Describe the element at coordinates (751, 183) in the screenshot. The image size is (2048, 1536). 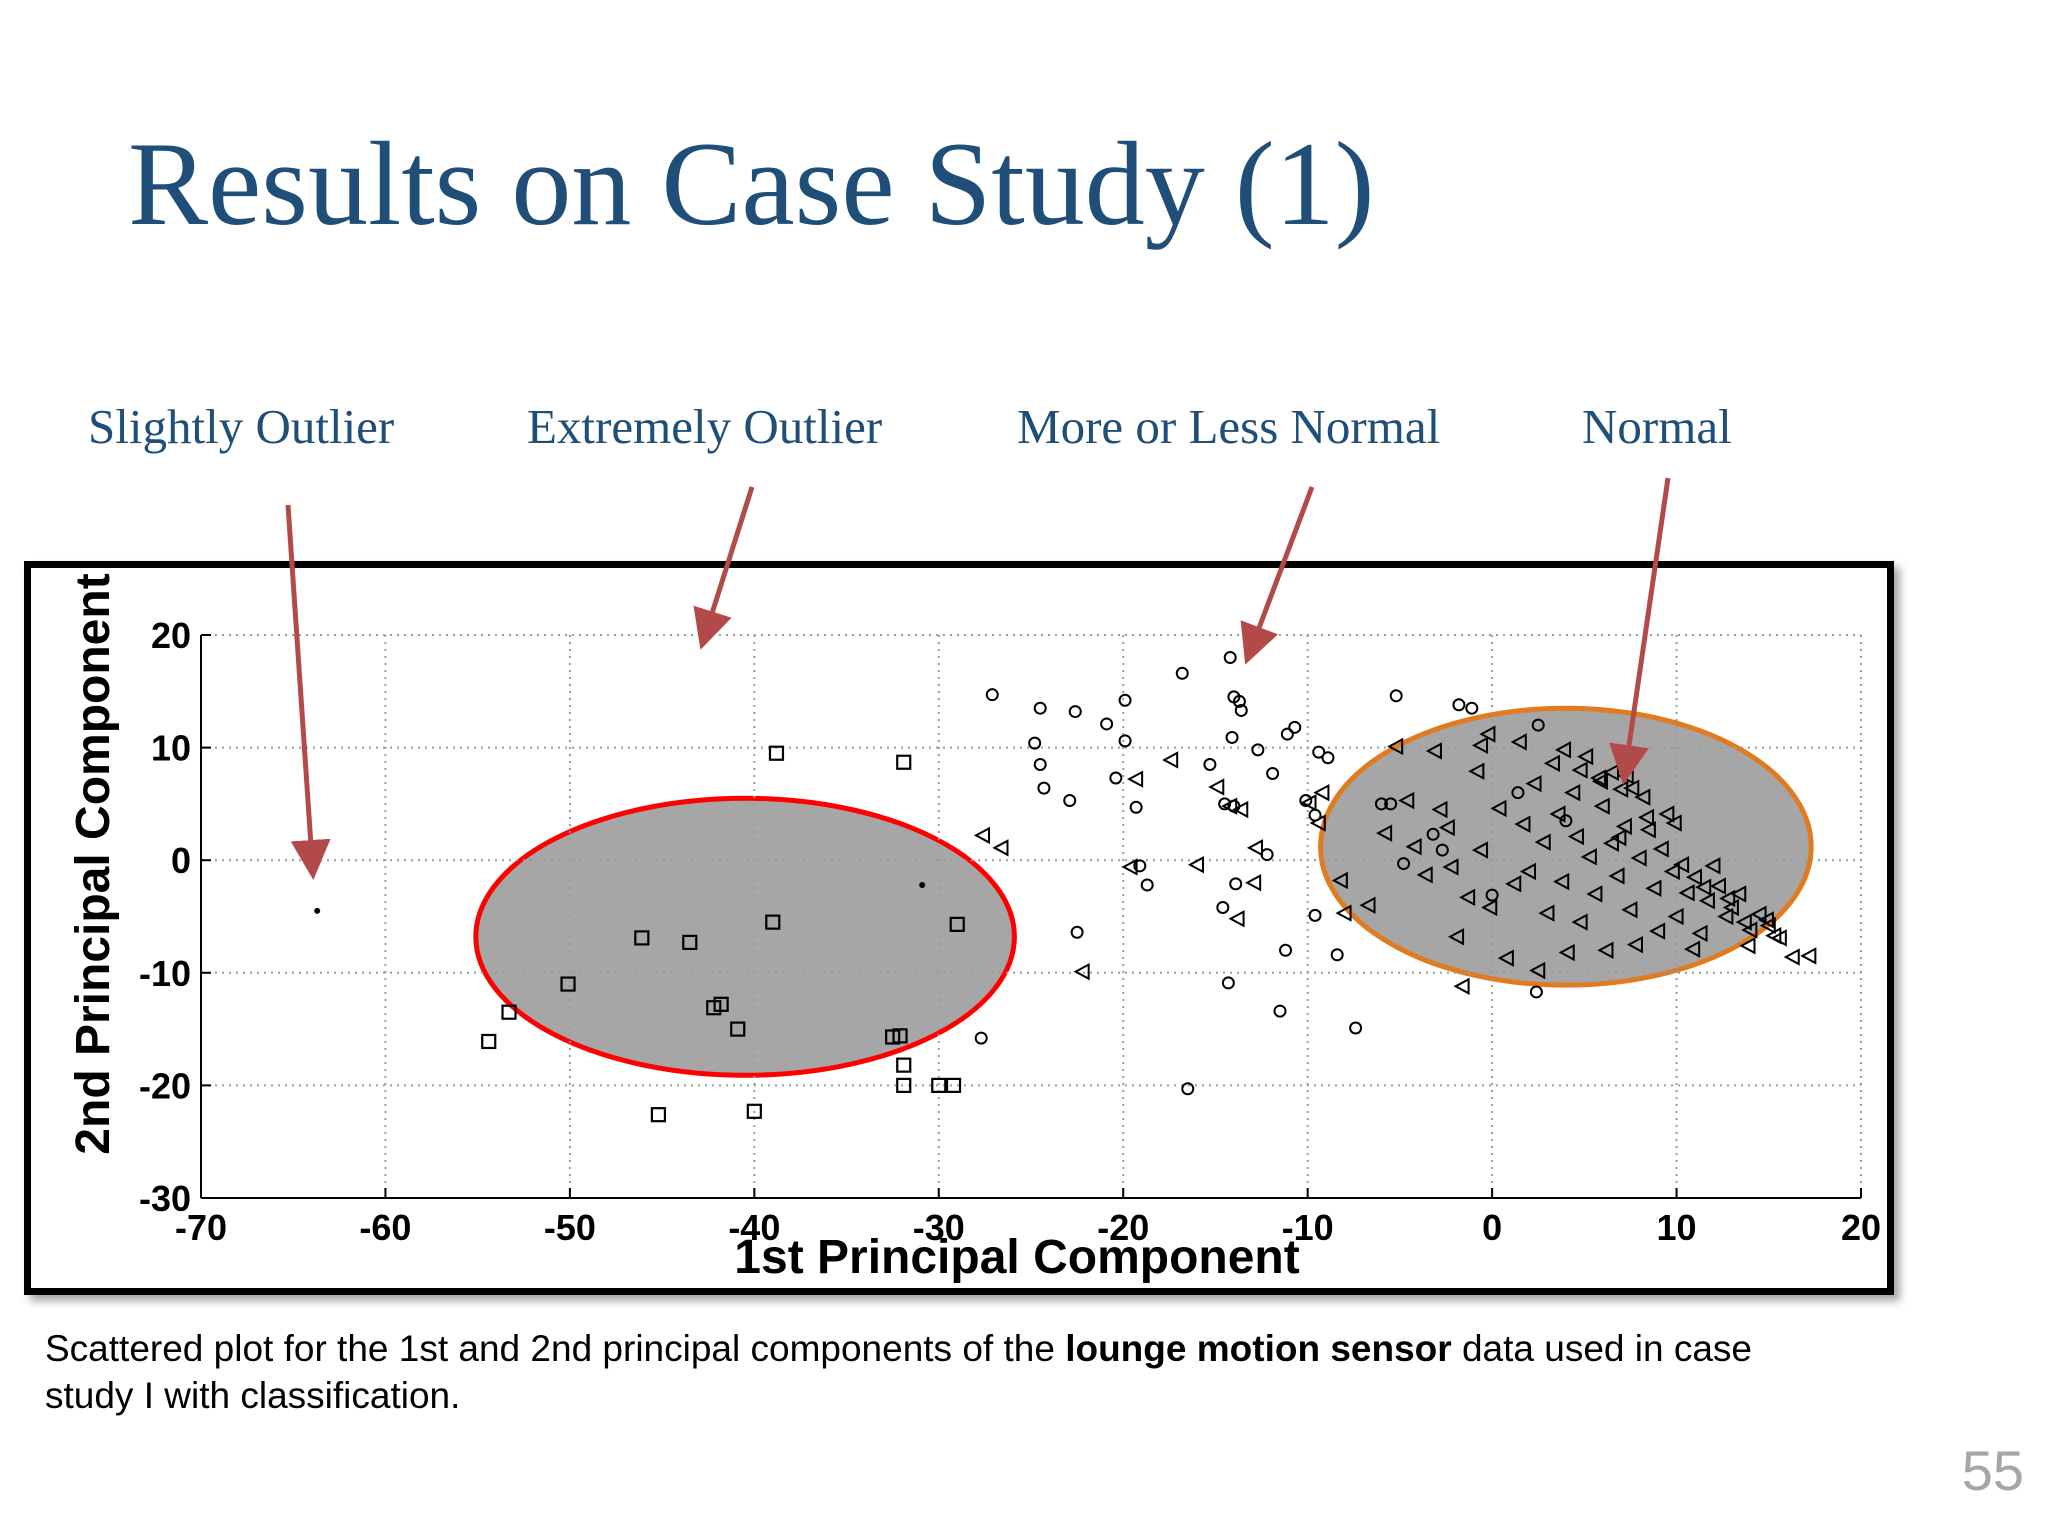
I see `slide-title: Results on Case Study (1)` at that location.